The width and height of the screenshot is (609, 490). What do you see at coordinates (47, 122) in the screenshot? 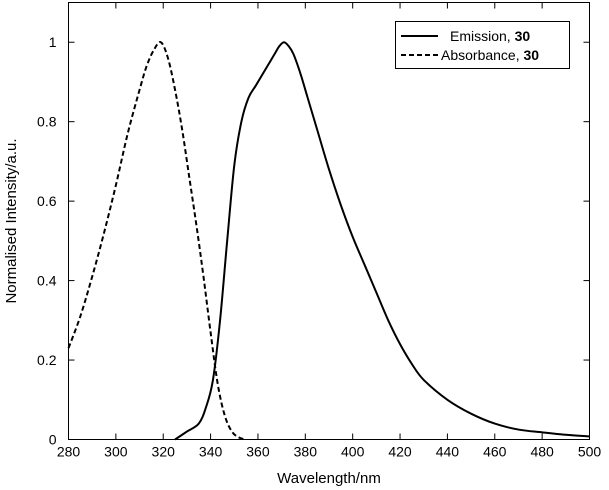
I see `y-tick-label: 0.8` at bounding box center [47, 122].